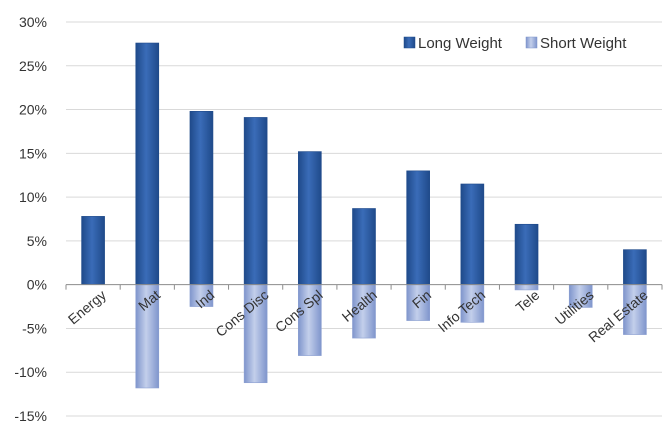 Image resolution: width=670 pixels, height=421 pixels. I want to click on bar-long-tele, so click(526, 254).